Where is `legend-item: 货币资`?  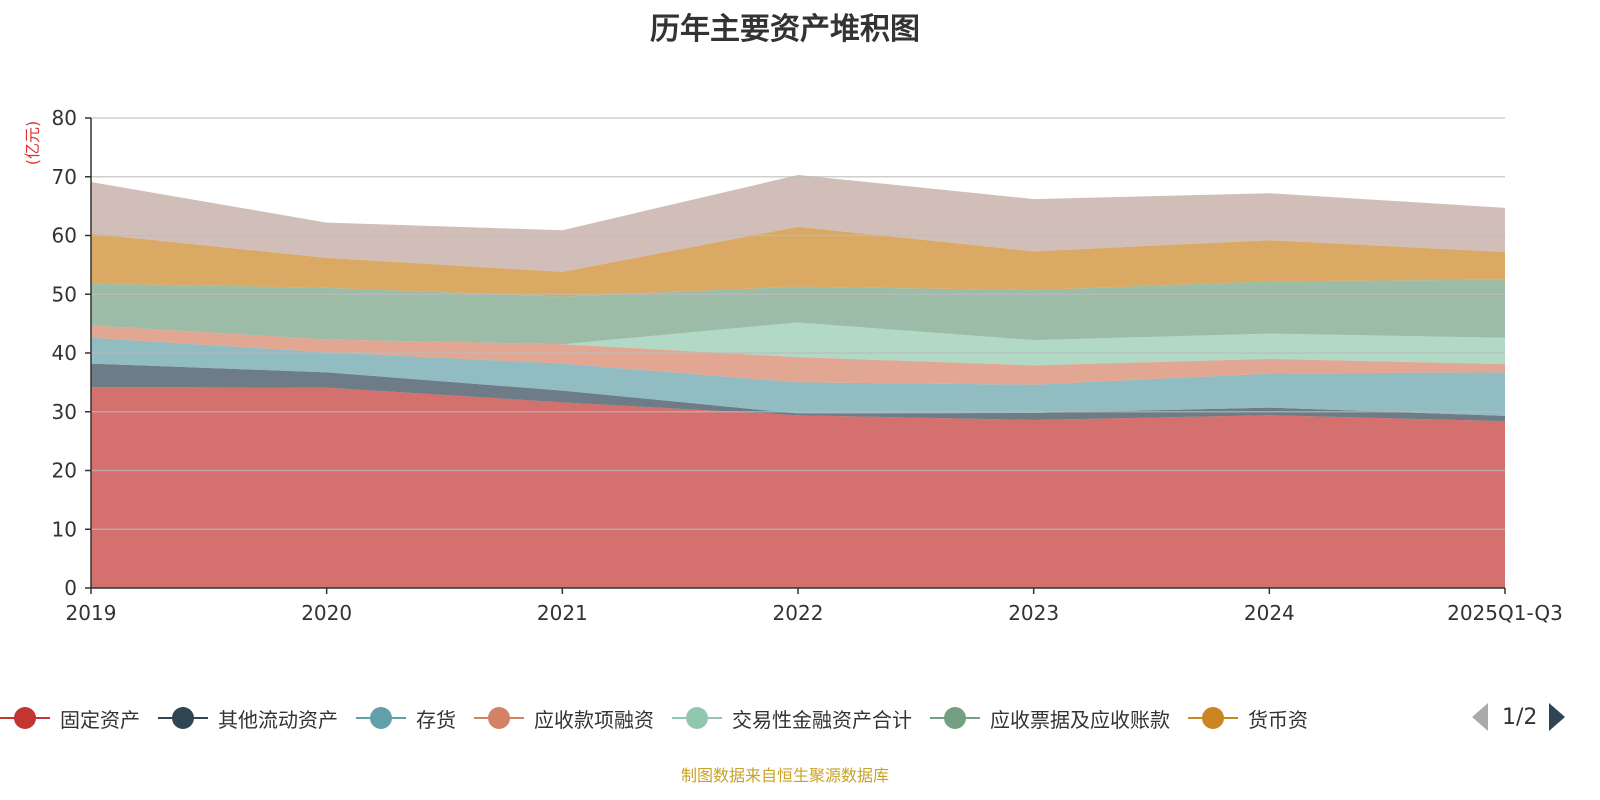
legend-item: 货币资 is located at coordinates (1248, 718).